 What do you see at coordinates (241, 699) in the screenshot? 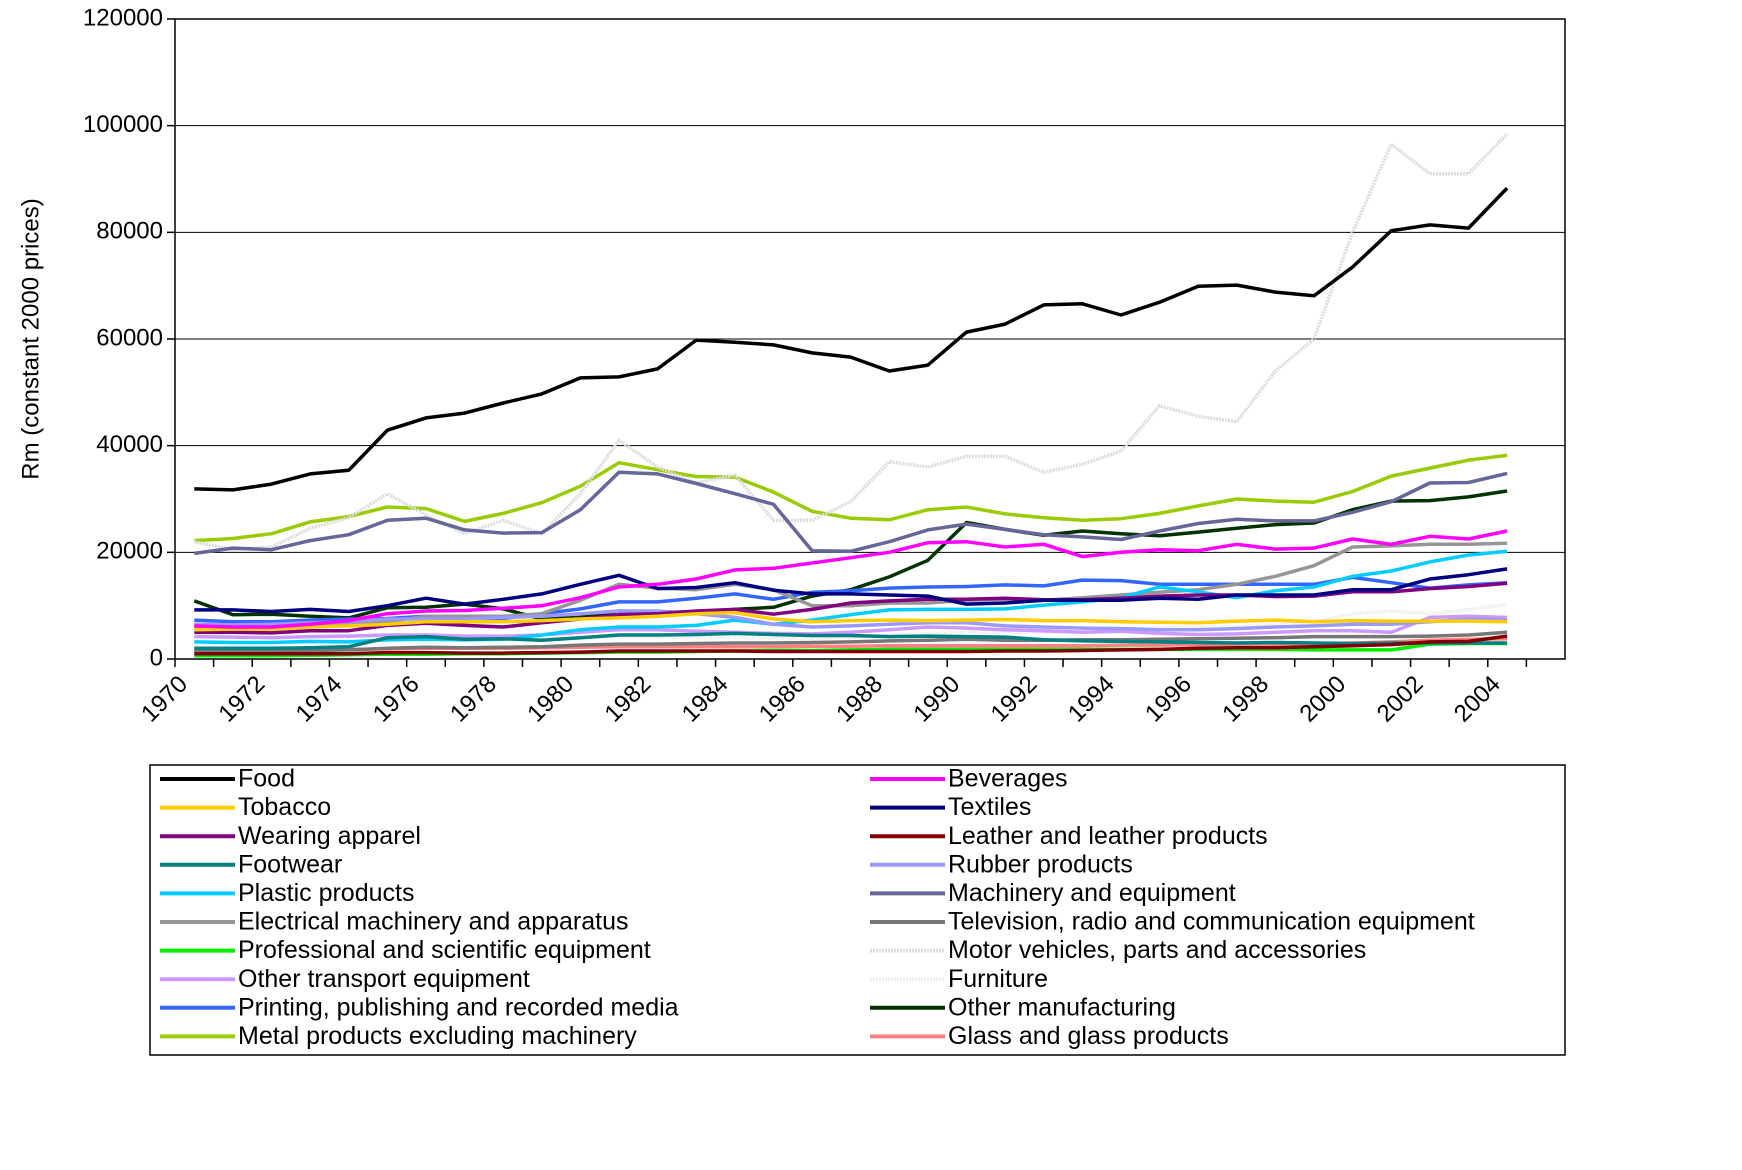
I see `x-tick-label: 1972` at bounding box center [241, 699].